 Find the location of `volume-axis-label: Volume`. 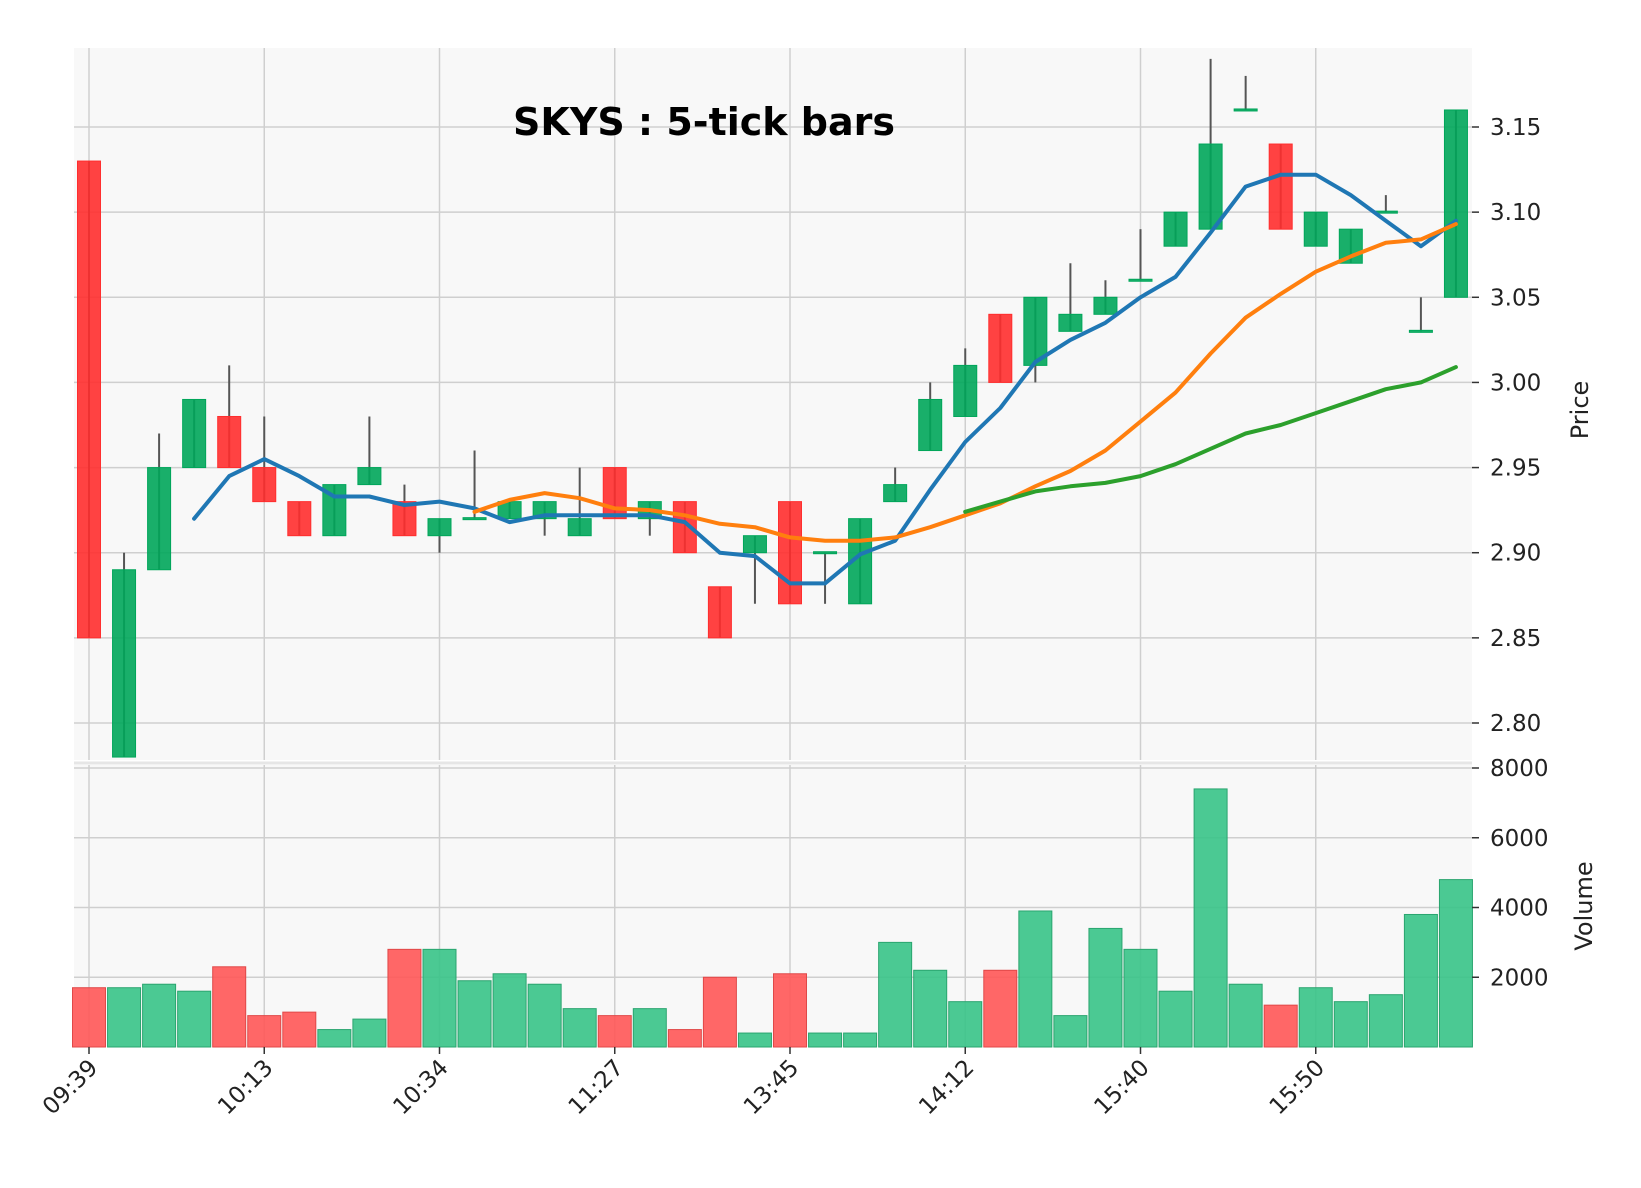

volume-axis-label: Volume is located at coordinates (1584, 905).